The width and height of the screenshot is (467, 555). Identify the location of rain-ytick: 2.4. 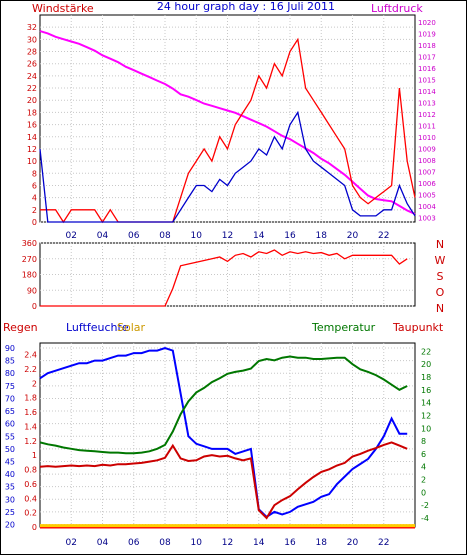
(30, 355).